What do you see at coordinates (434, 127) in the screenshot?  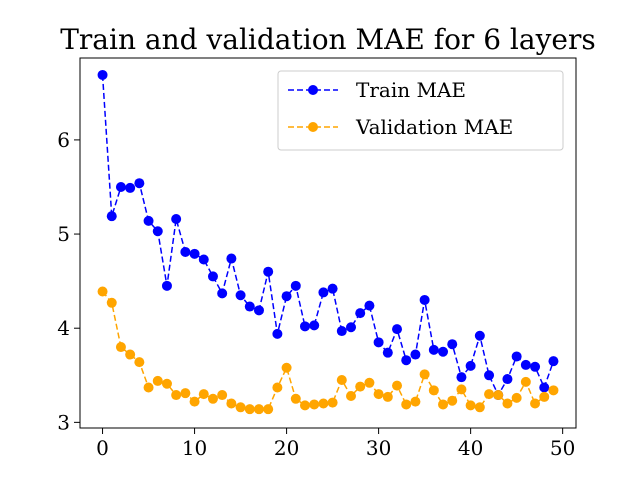 I see `legend-validation-label: Validation MAE` at bounding box center [434, 127].